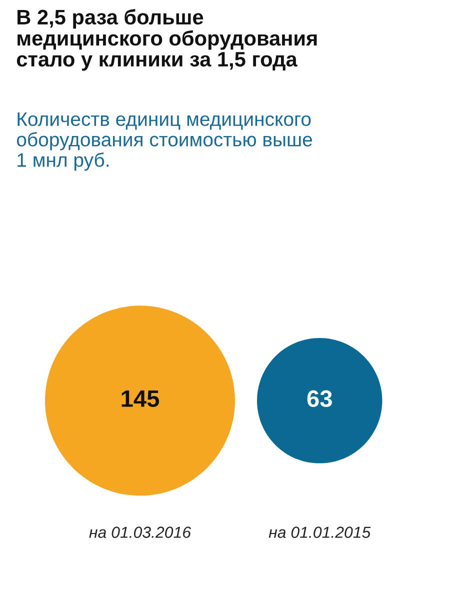 This screenshot has height=604, width=461. What do you see at coordinates (164, 141) in the screenshot?
I see `text: Количеств единиц медицинского оборудования стоимостью выше 1 мнл руб.` at bounding box center [164, 141].